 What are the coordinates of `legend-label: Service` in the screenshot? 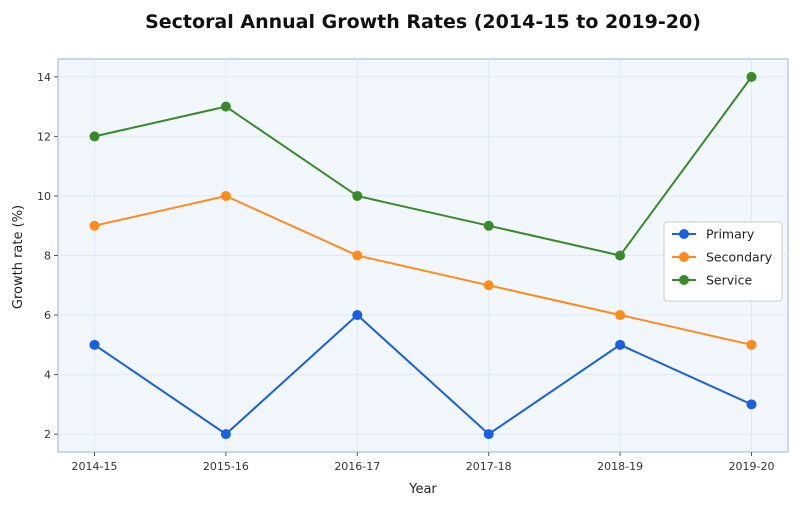 It's located at (729, 280).